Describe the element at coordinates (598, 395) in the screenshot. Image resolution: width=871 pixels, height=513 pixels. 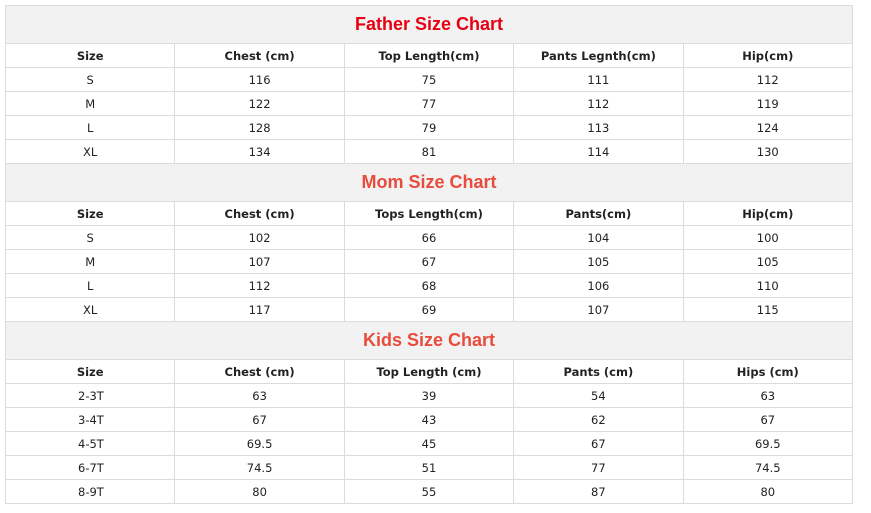
I see `measurement-cell: 54` at that location.